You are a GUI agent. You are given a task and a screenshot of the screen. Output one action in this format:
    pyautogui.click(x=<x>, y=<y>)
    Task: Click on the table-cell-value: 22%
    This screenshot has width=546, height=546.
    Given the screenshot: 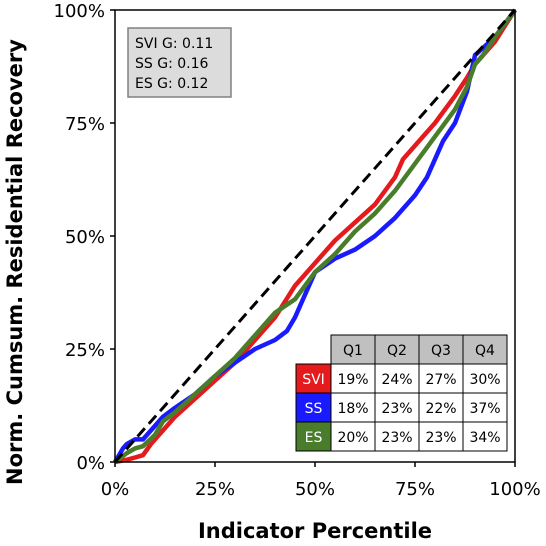 What is the action you would take?
    pyautogui.click(x=440, y=409)
    